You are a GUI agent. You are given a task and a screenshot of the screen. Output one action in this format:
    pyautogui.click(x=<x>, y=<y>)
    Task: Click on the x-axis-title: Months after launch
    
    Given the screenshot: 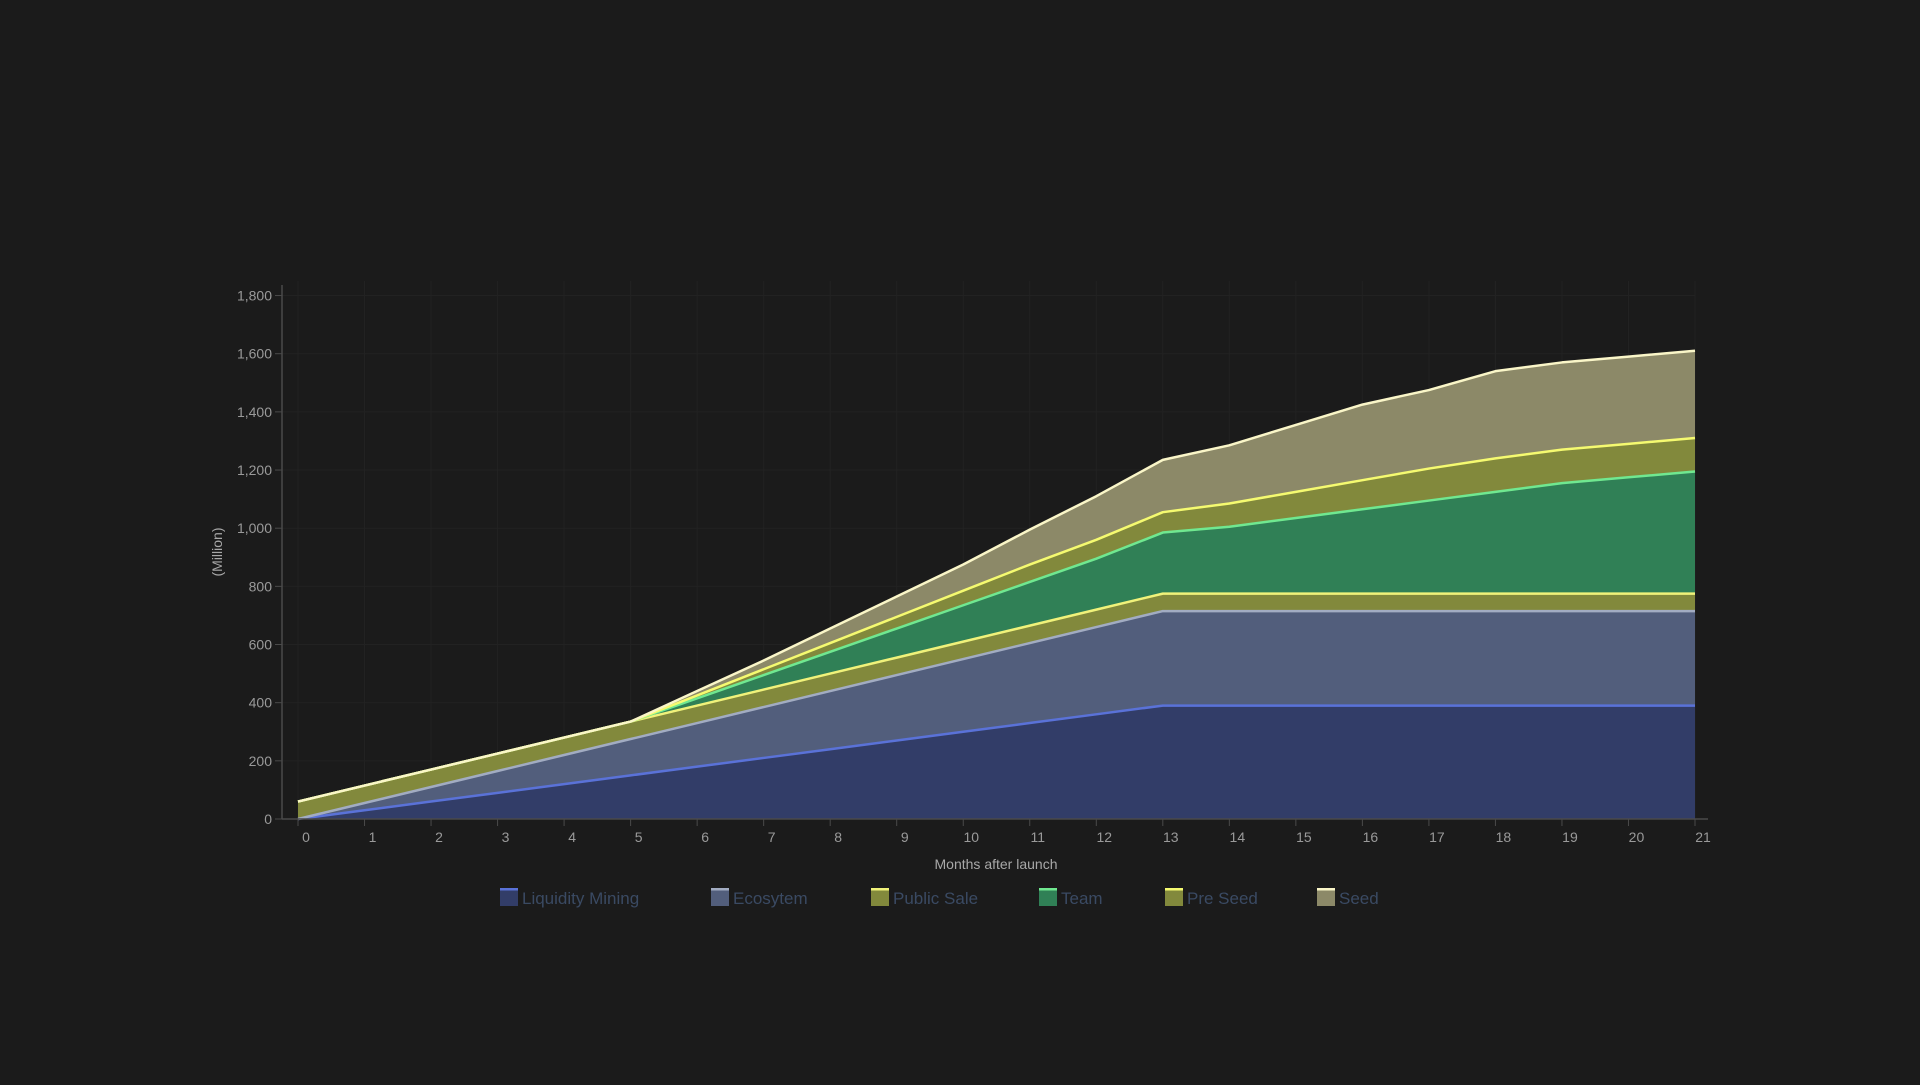 What is the action you would take?
    pyautogui.click(x=996, y=864)
    